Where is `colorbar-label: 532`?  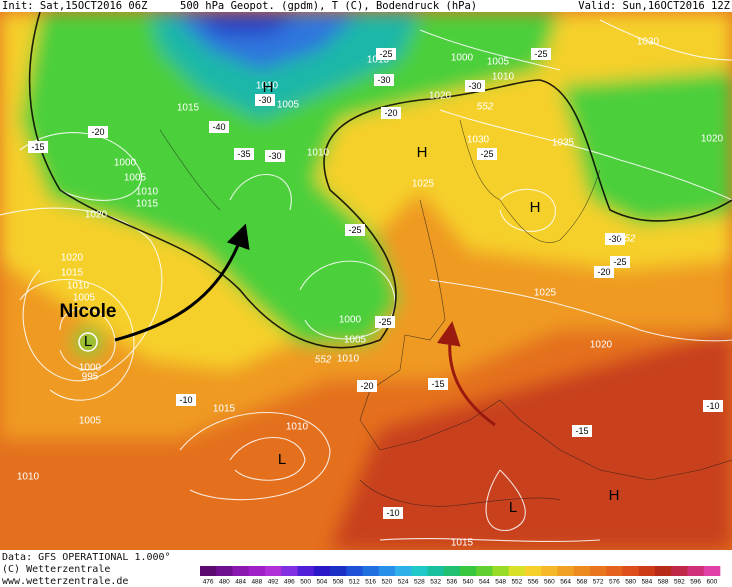
colorbar-label: 532 is located at coordinates (435, 582).